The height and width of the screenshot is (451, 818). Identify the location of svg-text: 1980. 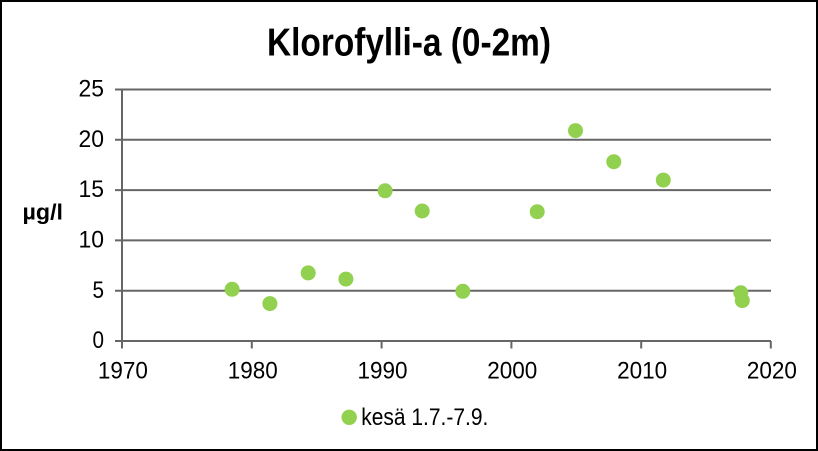
(253, 371).